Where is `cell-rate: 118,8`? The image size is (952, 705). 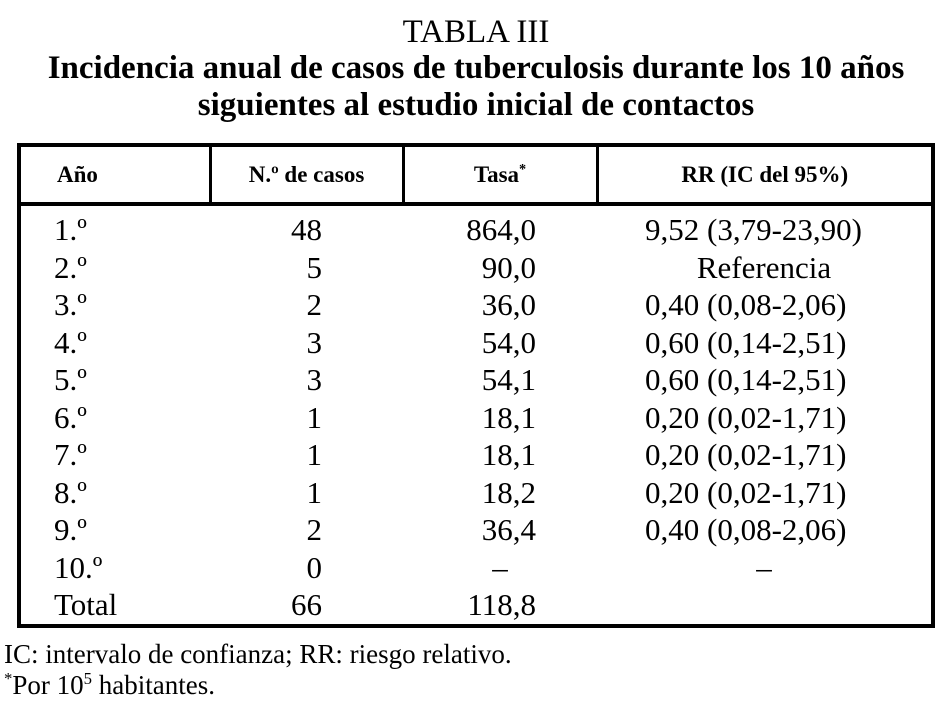 cell-rate: 118,8 is located at coordinates (501, 604).